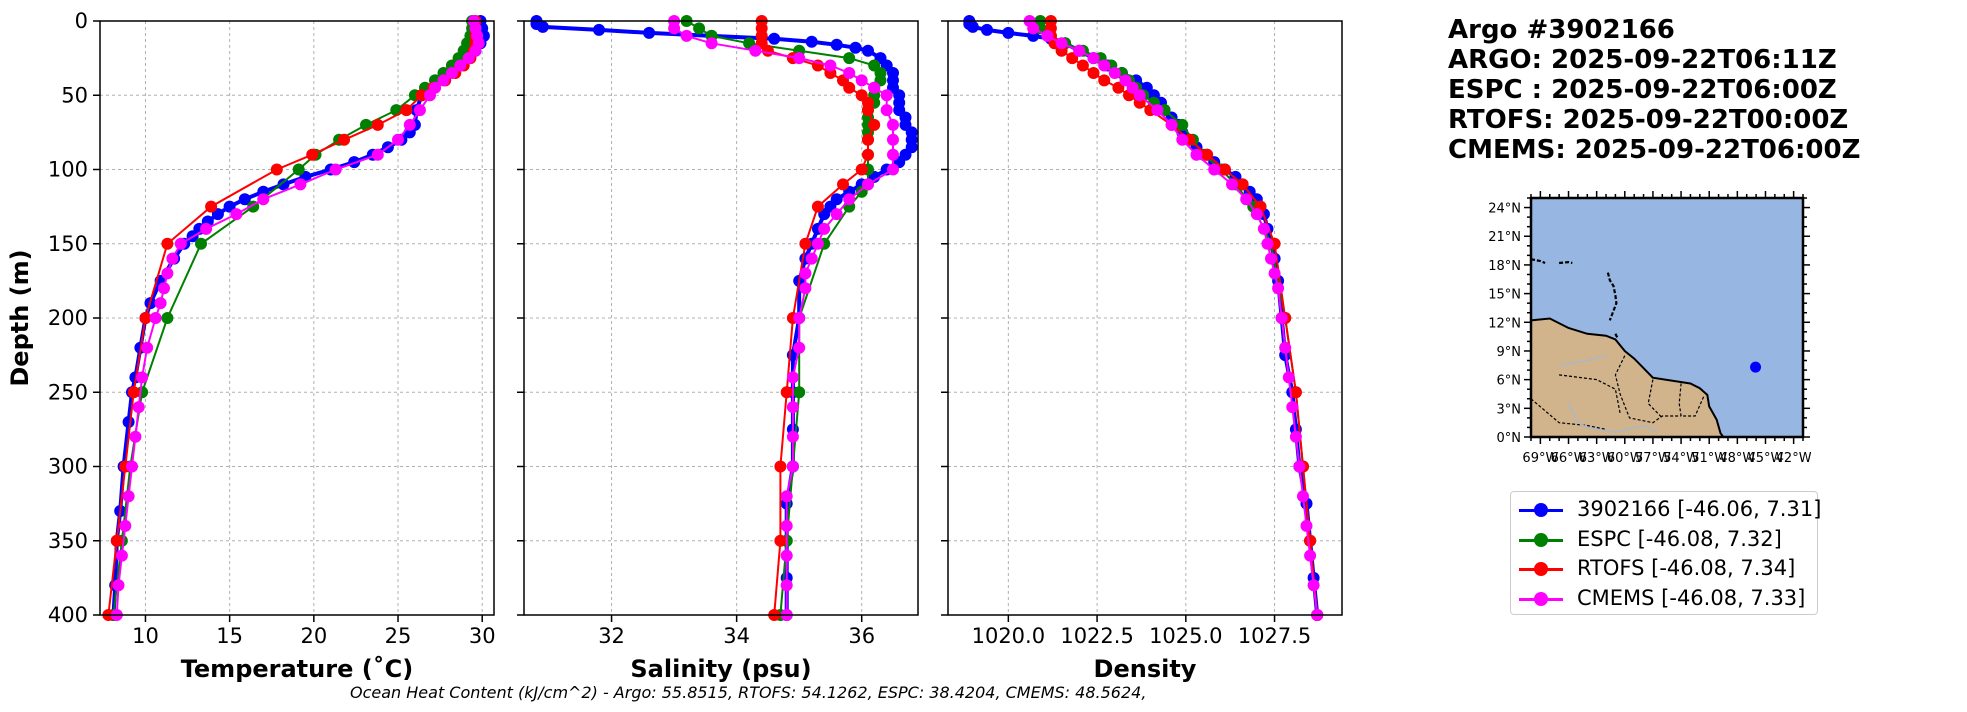  Describe the element at coordinates (74, 95) in the screenshot. I see `y-tick-label: 50` at that location.